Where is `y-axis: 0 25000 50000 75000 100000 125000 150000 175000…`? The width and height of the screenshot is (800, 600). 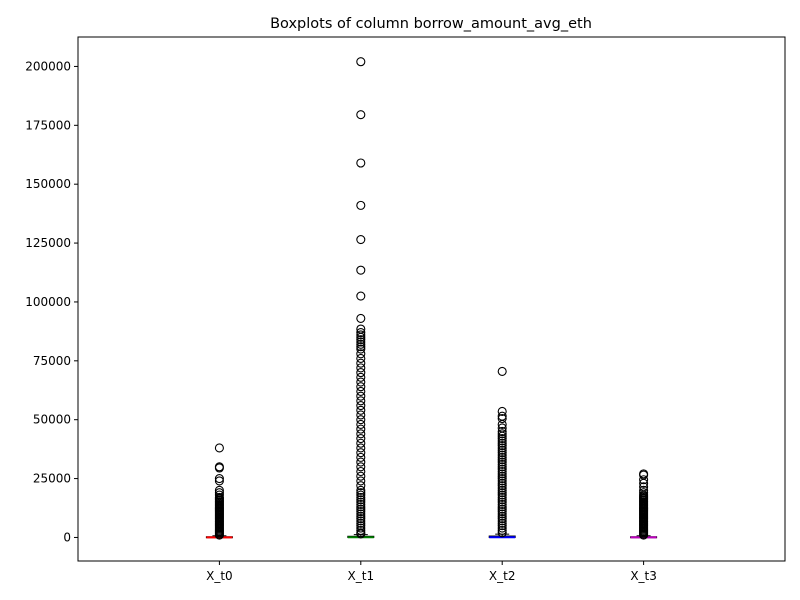 y-axis: 0 25000 50000 75000 100000 125000 150000 175000… is located at coordinates (51, 301).